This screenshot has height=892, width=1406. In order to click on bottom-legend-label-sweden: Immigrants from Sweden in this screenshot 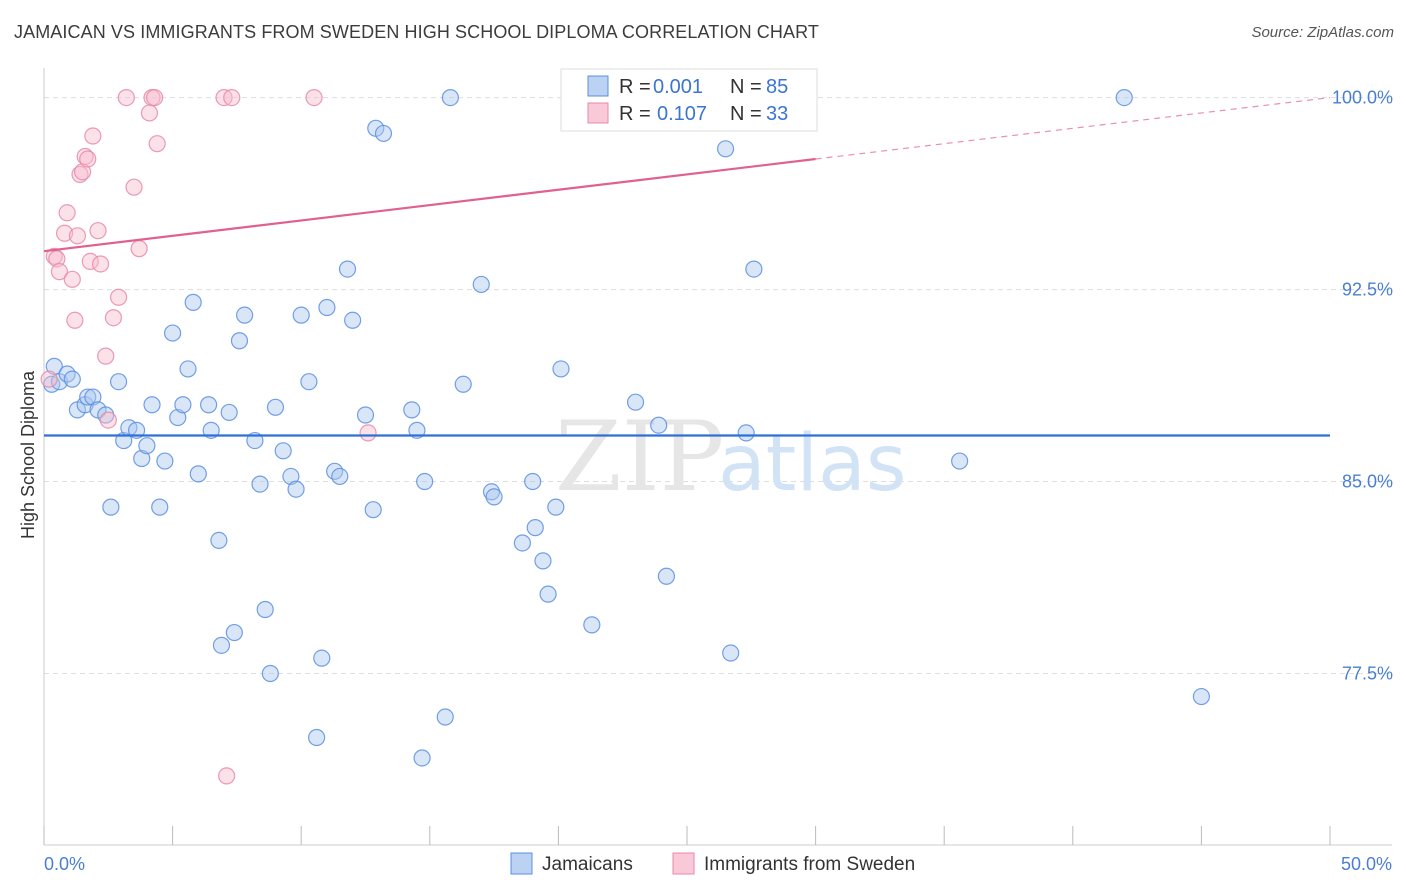, I will do `click(809, 864)`.